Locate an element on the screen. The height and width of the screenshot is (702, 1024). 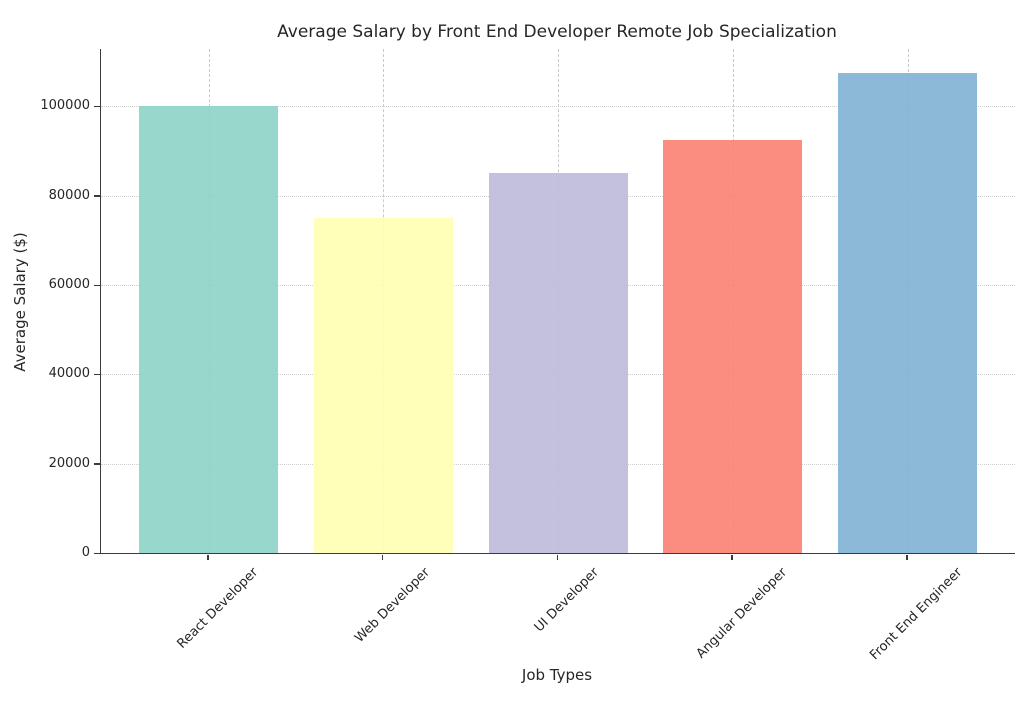
x-tick-label: Web Developer is located at coordinates (392, 605).